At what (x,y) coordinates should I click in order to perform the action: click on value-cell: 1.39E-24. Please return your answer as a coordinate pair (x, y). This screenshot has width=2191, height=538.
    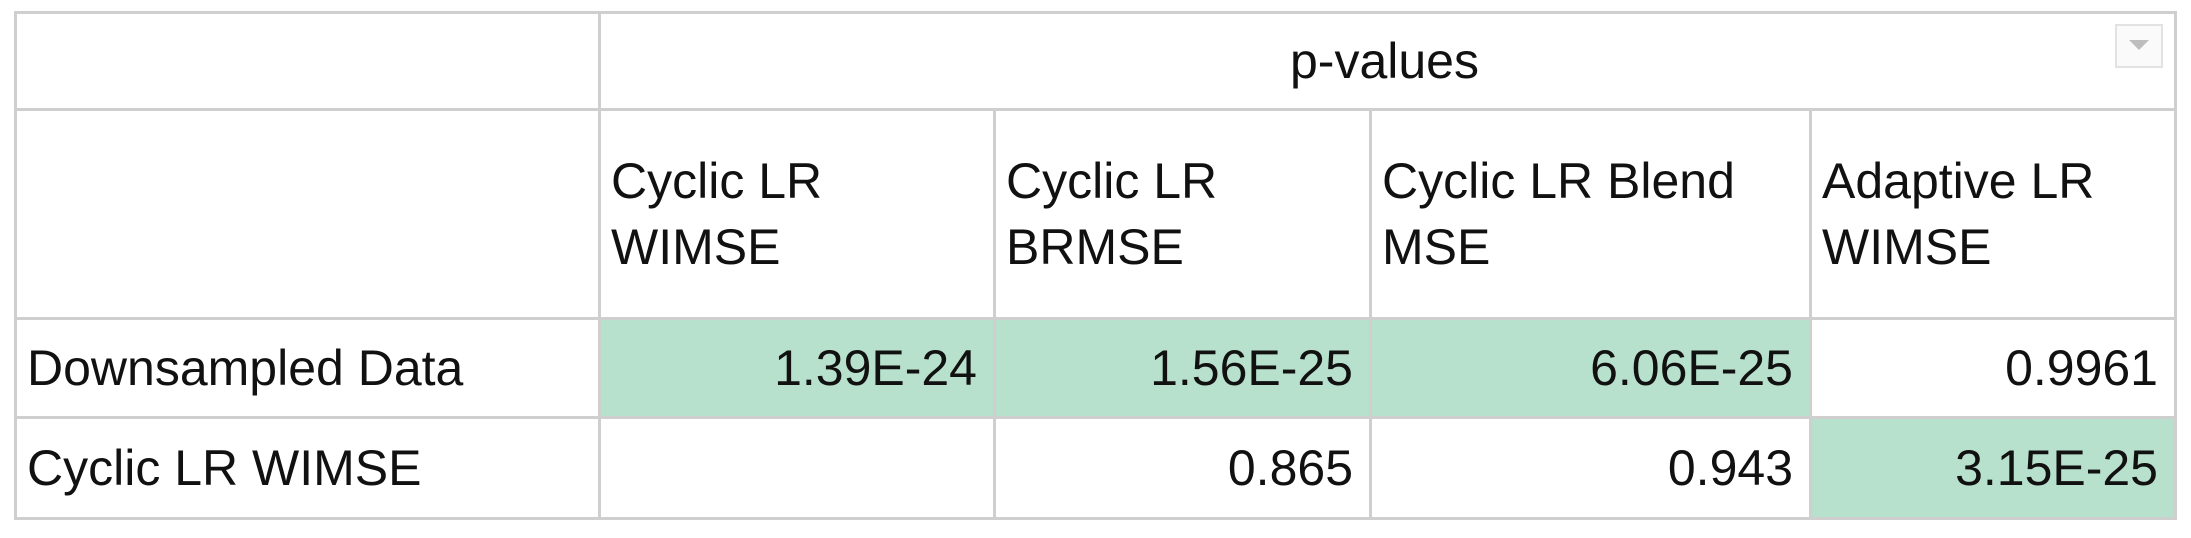
    Looking at the image, I should click on (797, 368).